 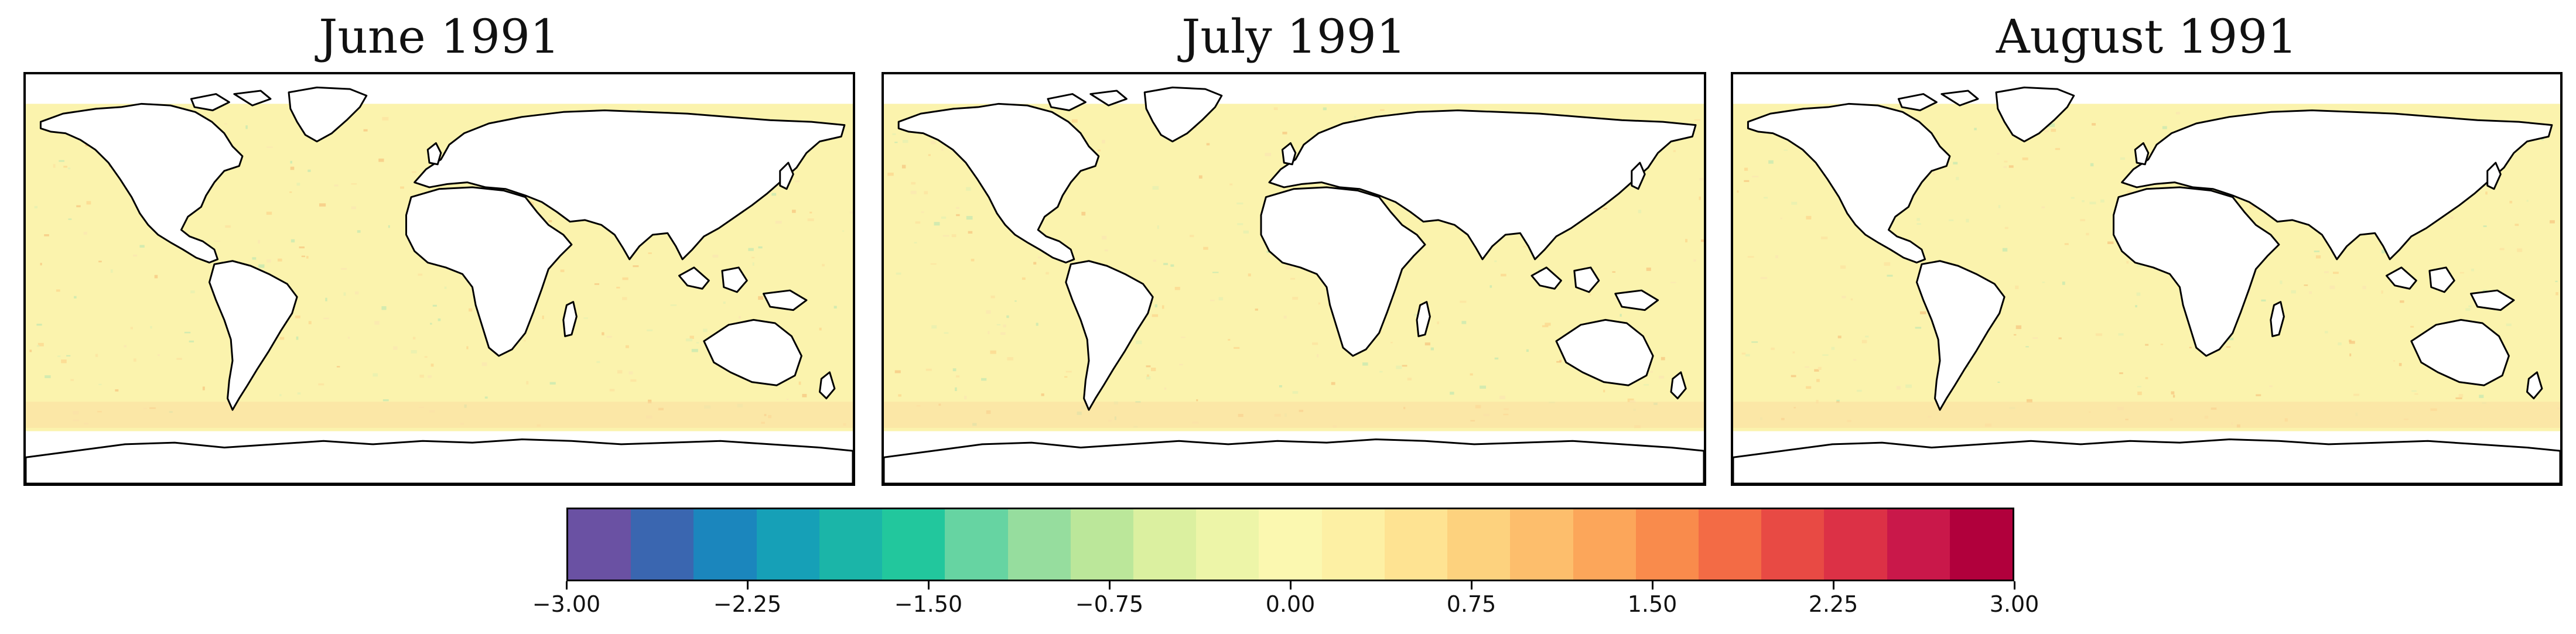 What do you see at coordinates (566, 604) in the screenshot?
I see `colorbar-tick-label: −3.00` at bounding box center [566, 604].